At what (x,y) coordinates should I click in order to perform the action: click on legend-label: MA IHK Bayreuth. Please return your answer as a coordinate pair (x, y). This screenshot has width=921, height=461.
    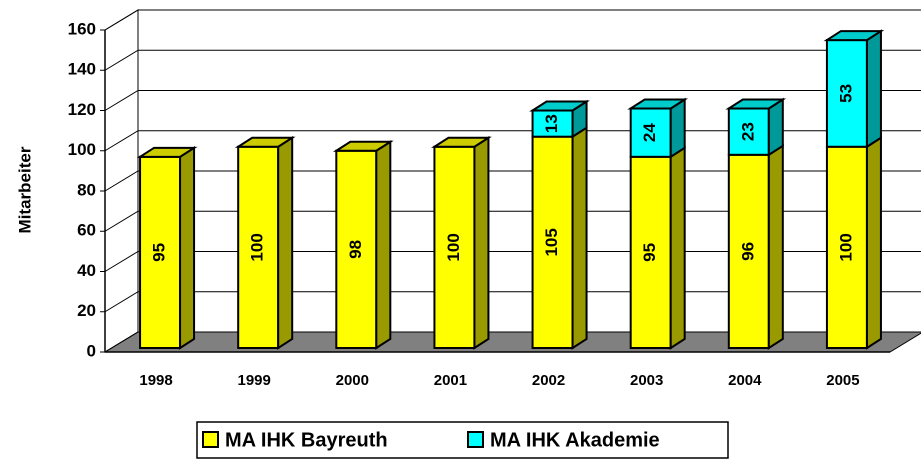
    Looking at the image, I should click on (306, 440).